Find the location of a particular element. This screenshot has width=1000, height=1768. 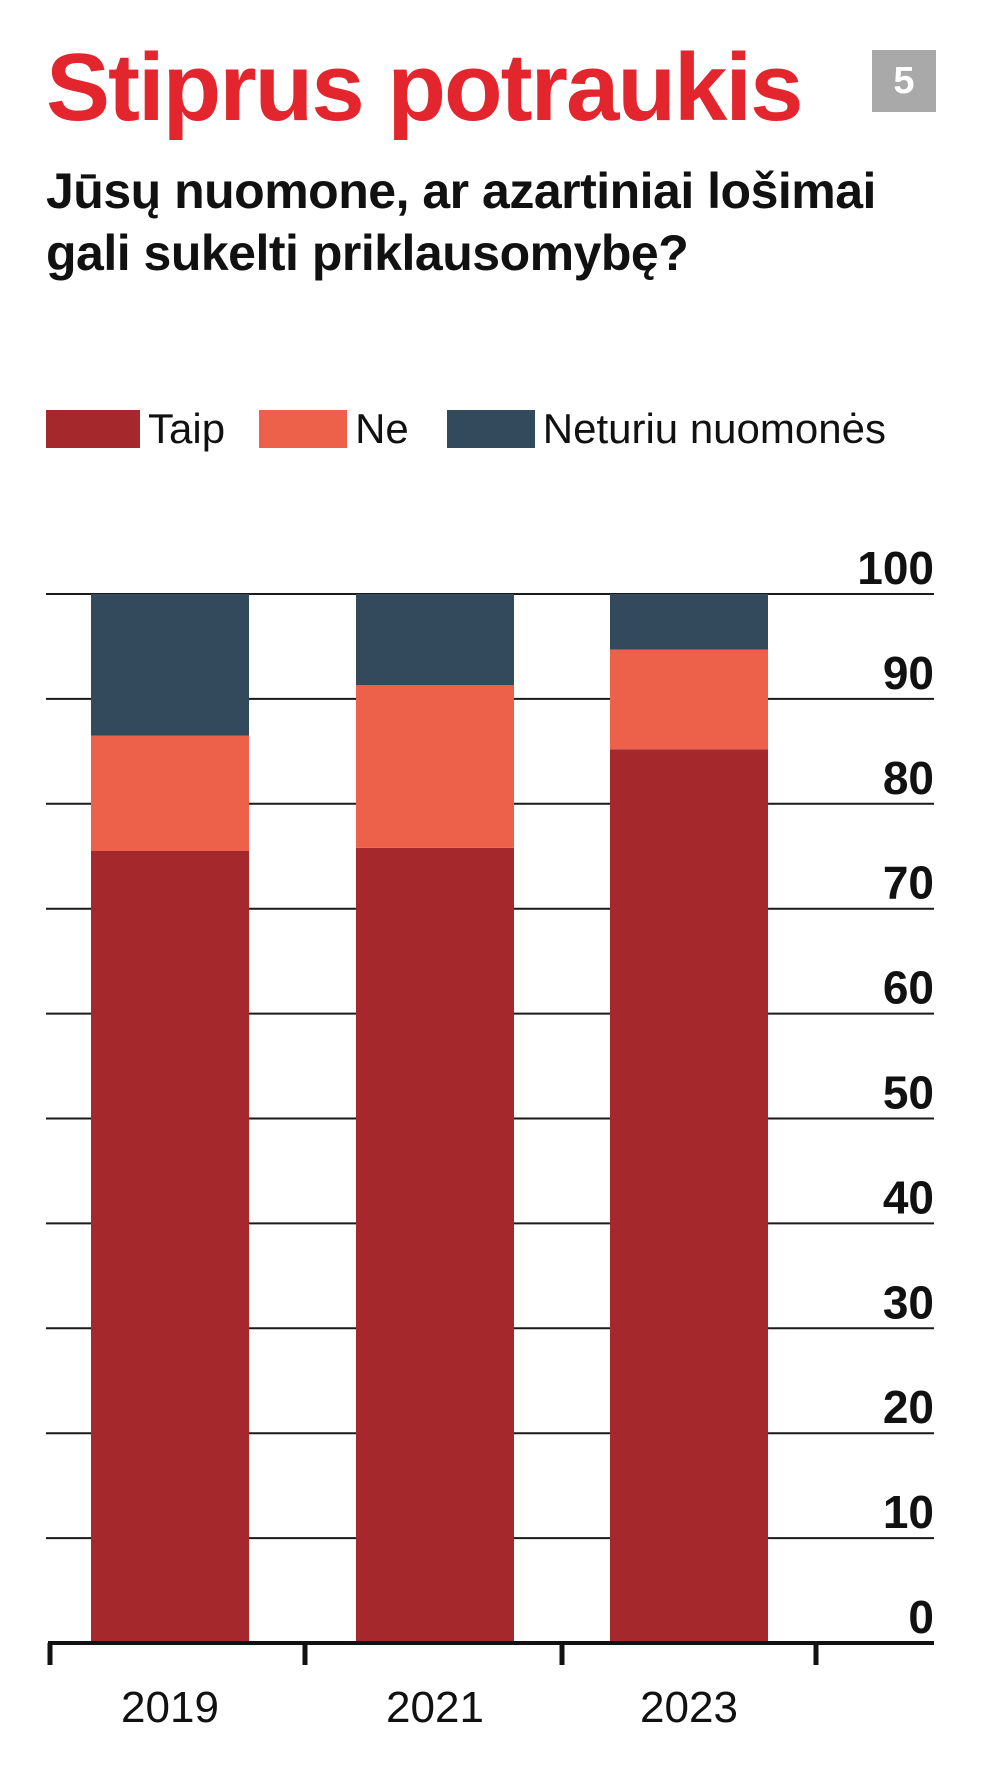

y-tick-label: 10 is located at coordinates (908, 1512).